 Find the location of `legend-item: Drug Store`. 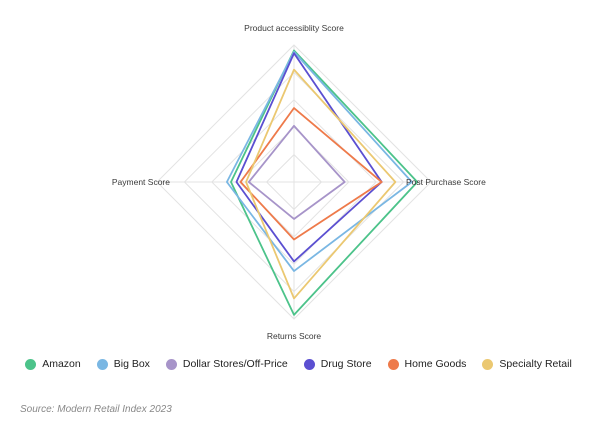

legend-item: Drug Store is located at coordinates (337, 364).